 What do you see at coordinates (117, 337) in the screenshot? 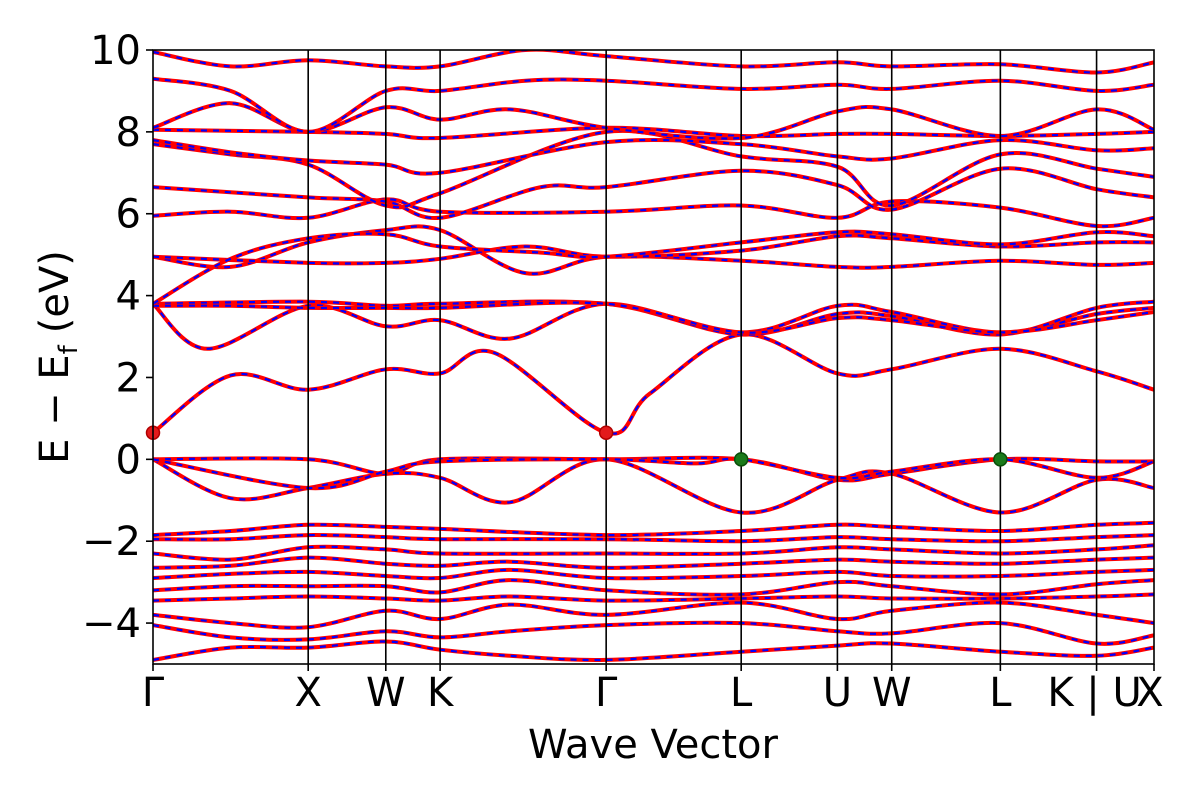
I see `y-axis-ticks: −4 −2 0 2 4 6 8 10` at bounding box center [117, 337].